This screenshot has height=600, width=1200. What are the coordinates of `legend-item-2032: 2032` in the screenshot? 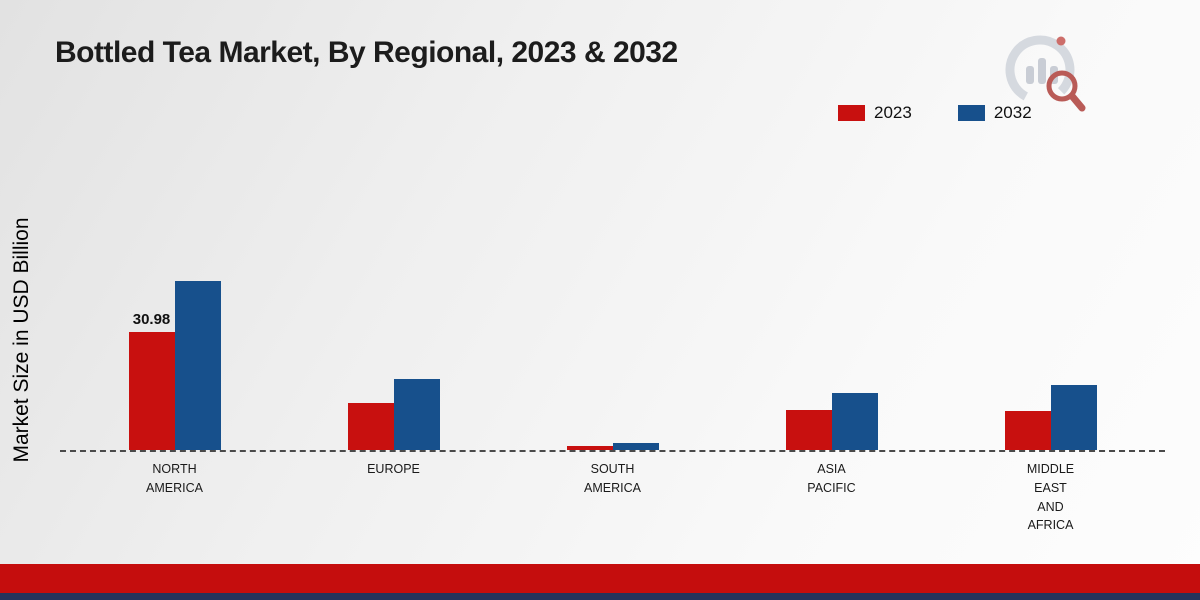 It's located at (994, 113).